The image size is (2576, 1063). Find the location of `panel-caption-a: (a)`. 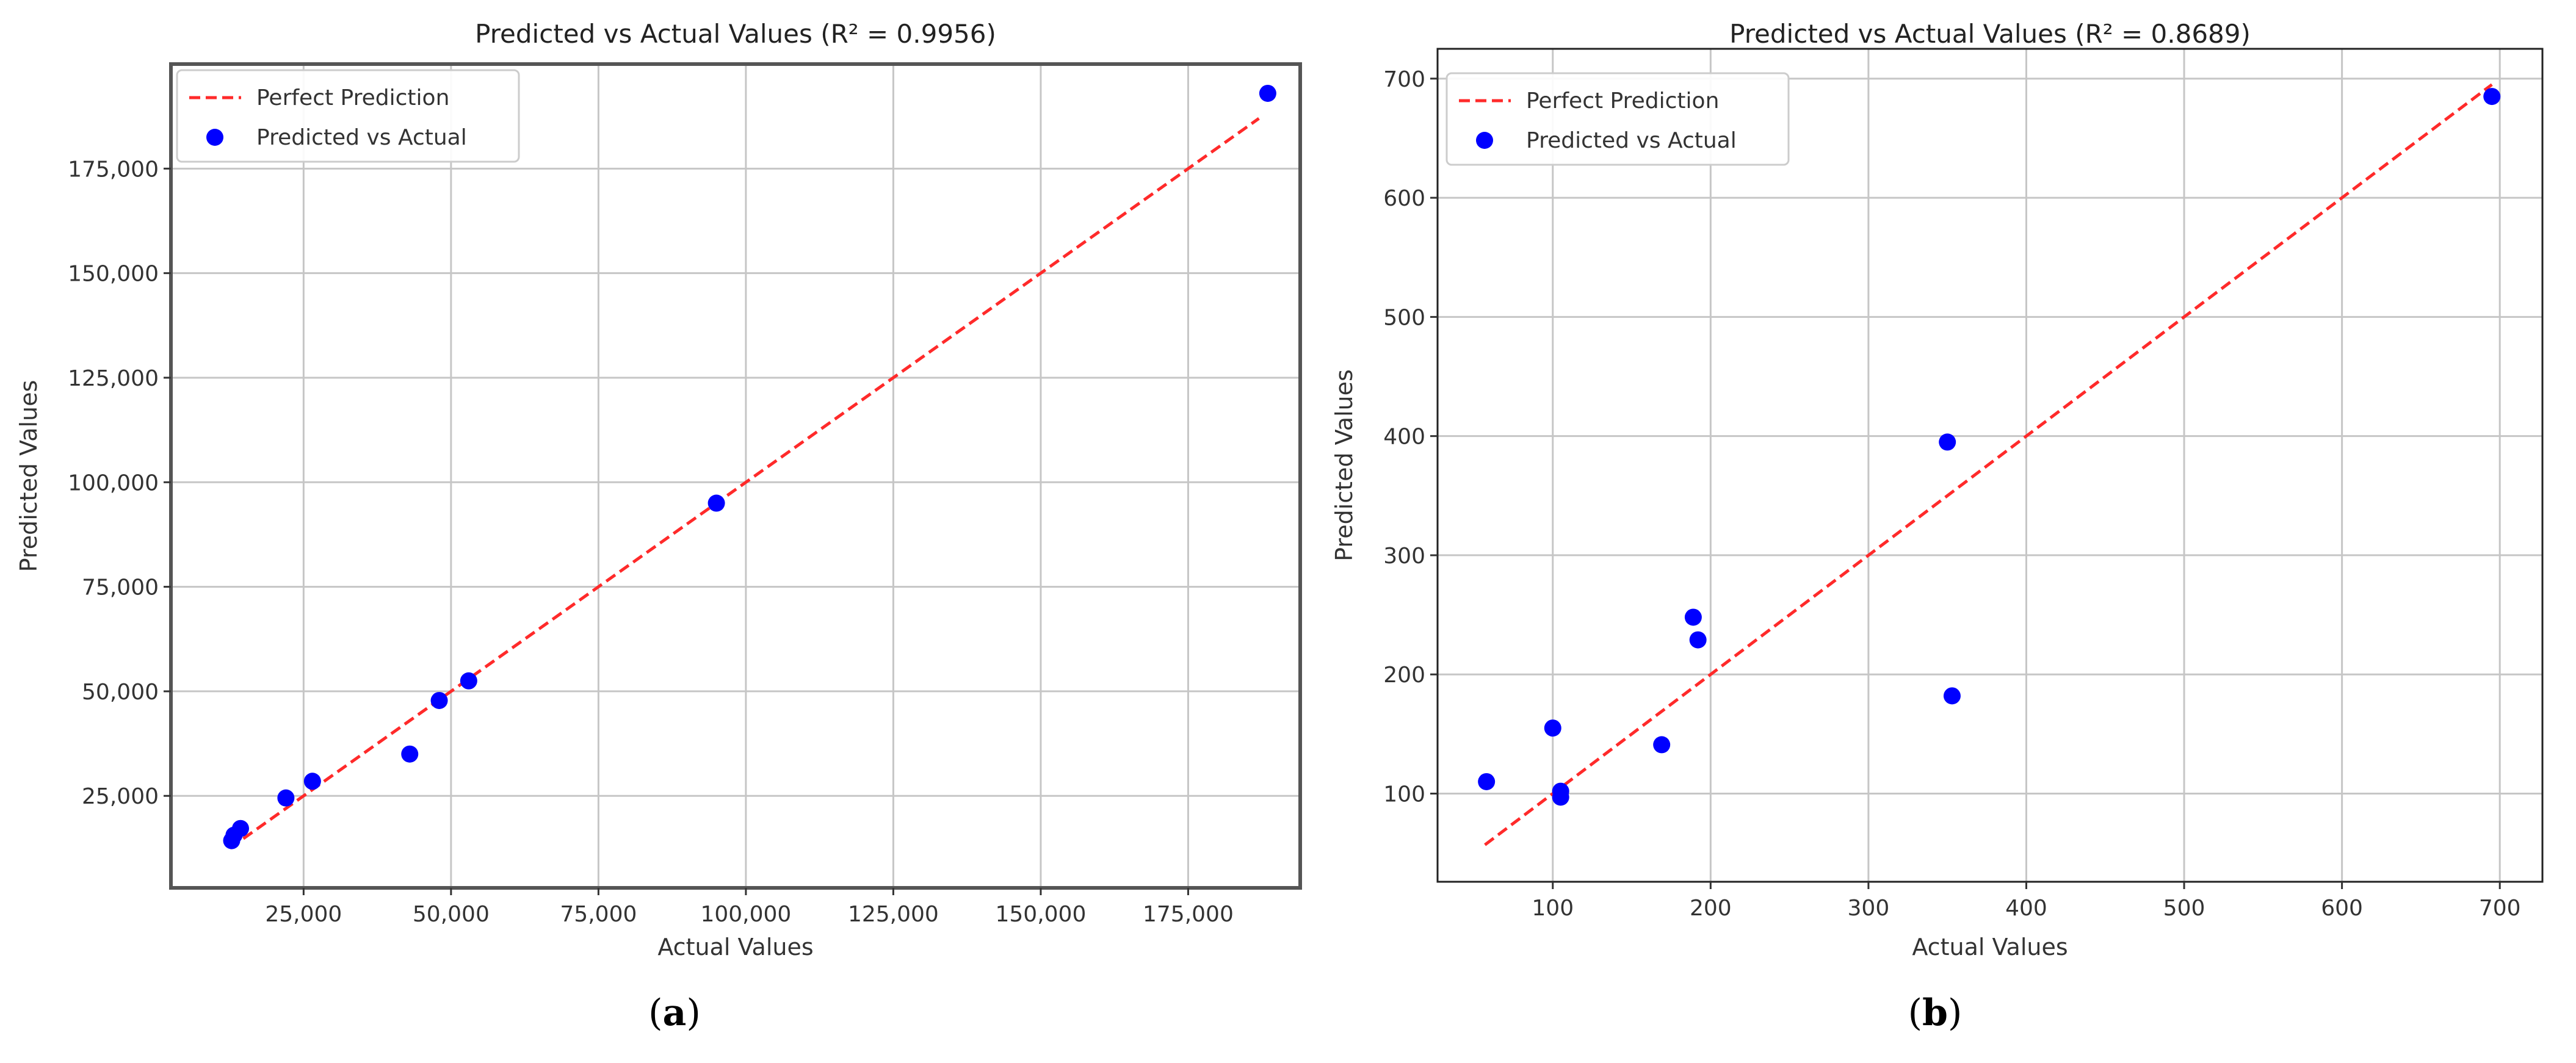

panel-caption-a: (a) is located at coordinates (674, 1013).